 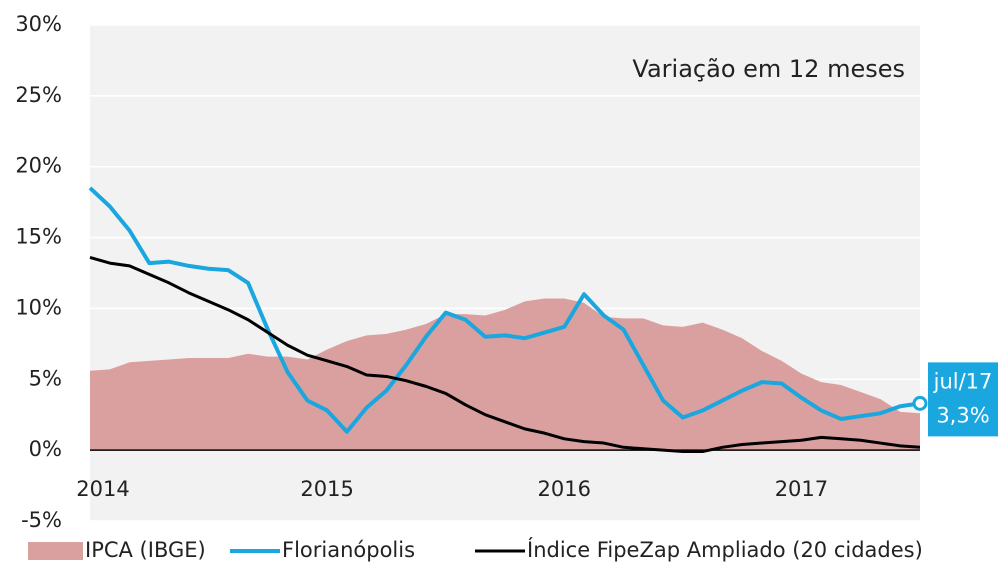 What do you see at coordinates (920, 403) in the screenshot?
I see `end-marker` at bounding box center [920, 403].